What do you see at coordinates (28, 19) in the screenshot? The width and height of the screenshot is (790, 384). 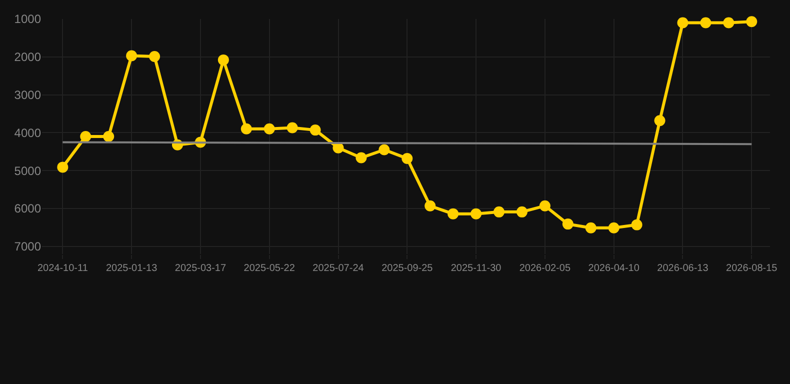 I see `y-tick-label: 1000` at bounding box center [28, 19].